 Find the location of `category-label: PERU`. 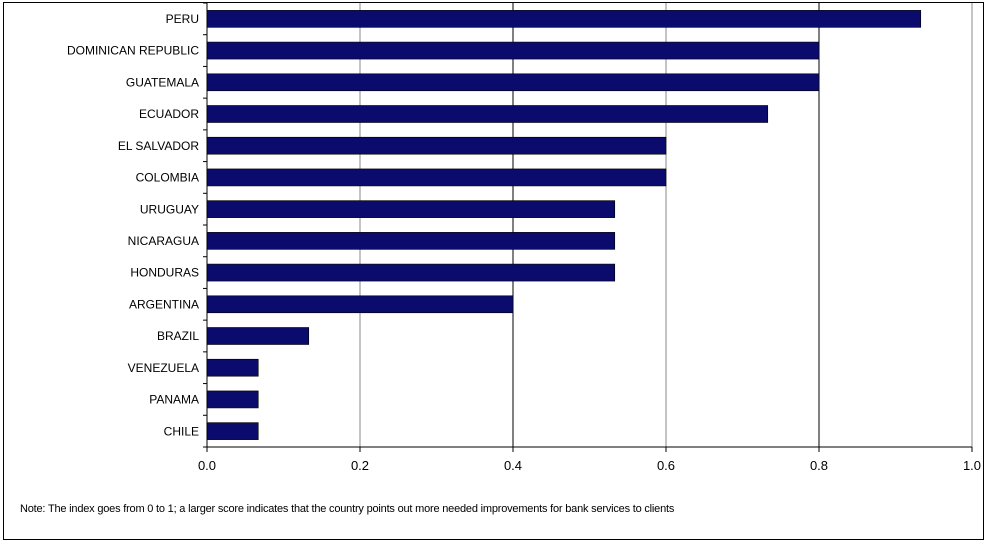

category-label: PERU is located at coordinates (182, 19).